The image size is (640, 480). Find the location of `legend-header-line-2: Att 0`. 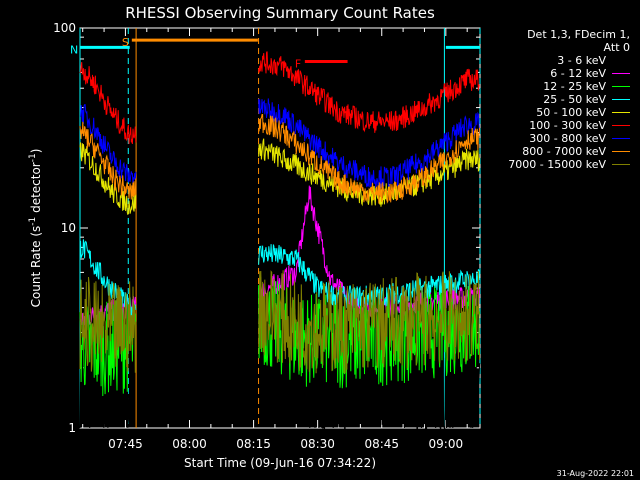

legend-header-line-2: Att 0 is located at coordinates (616, 47).